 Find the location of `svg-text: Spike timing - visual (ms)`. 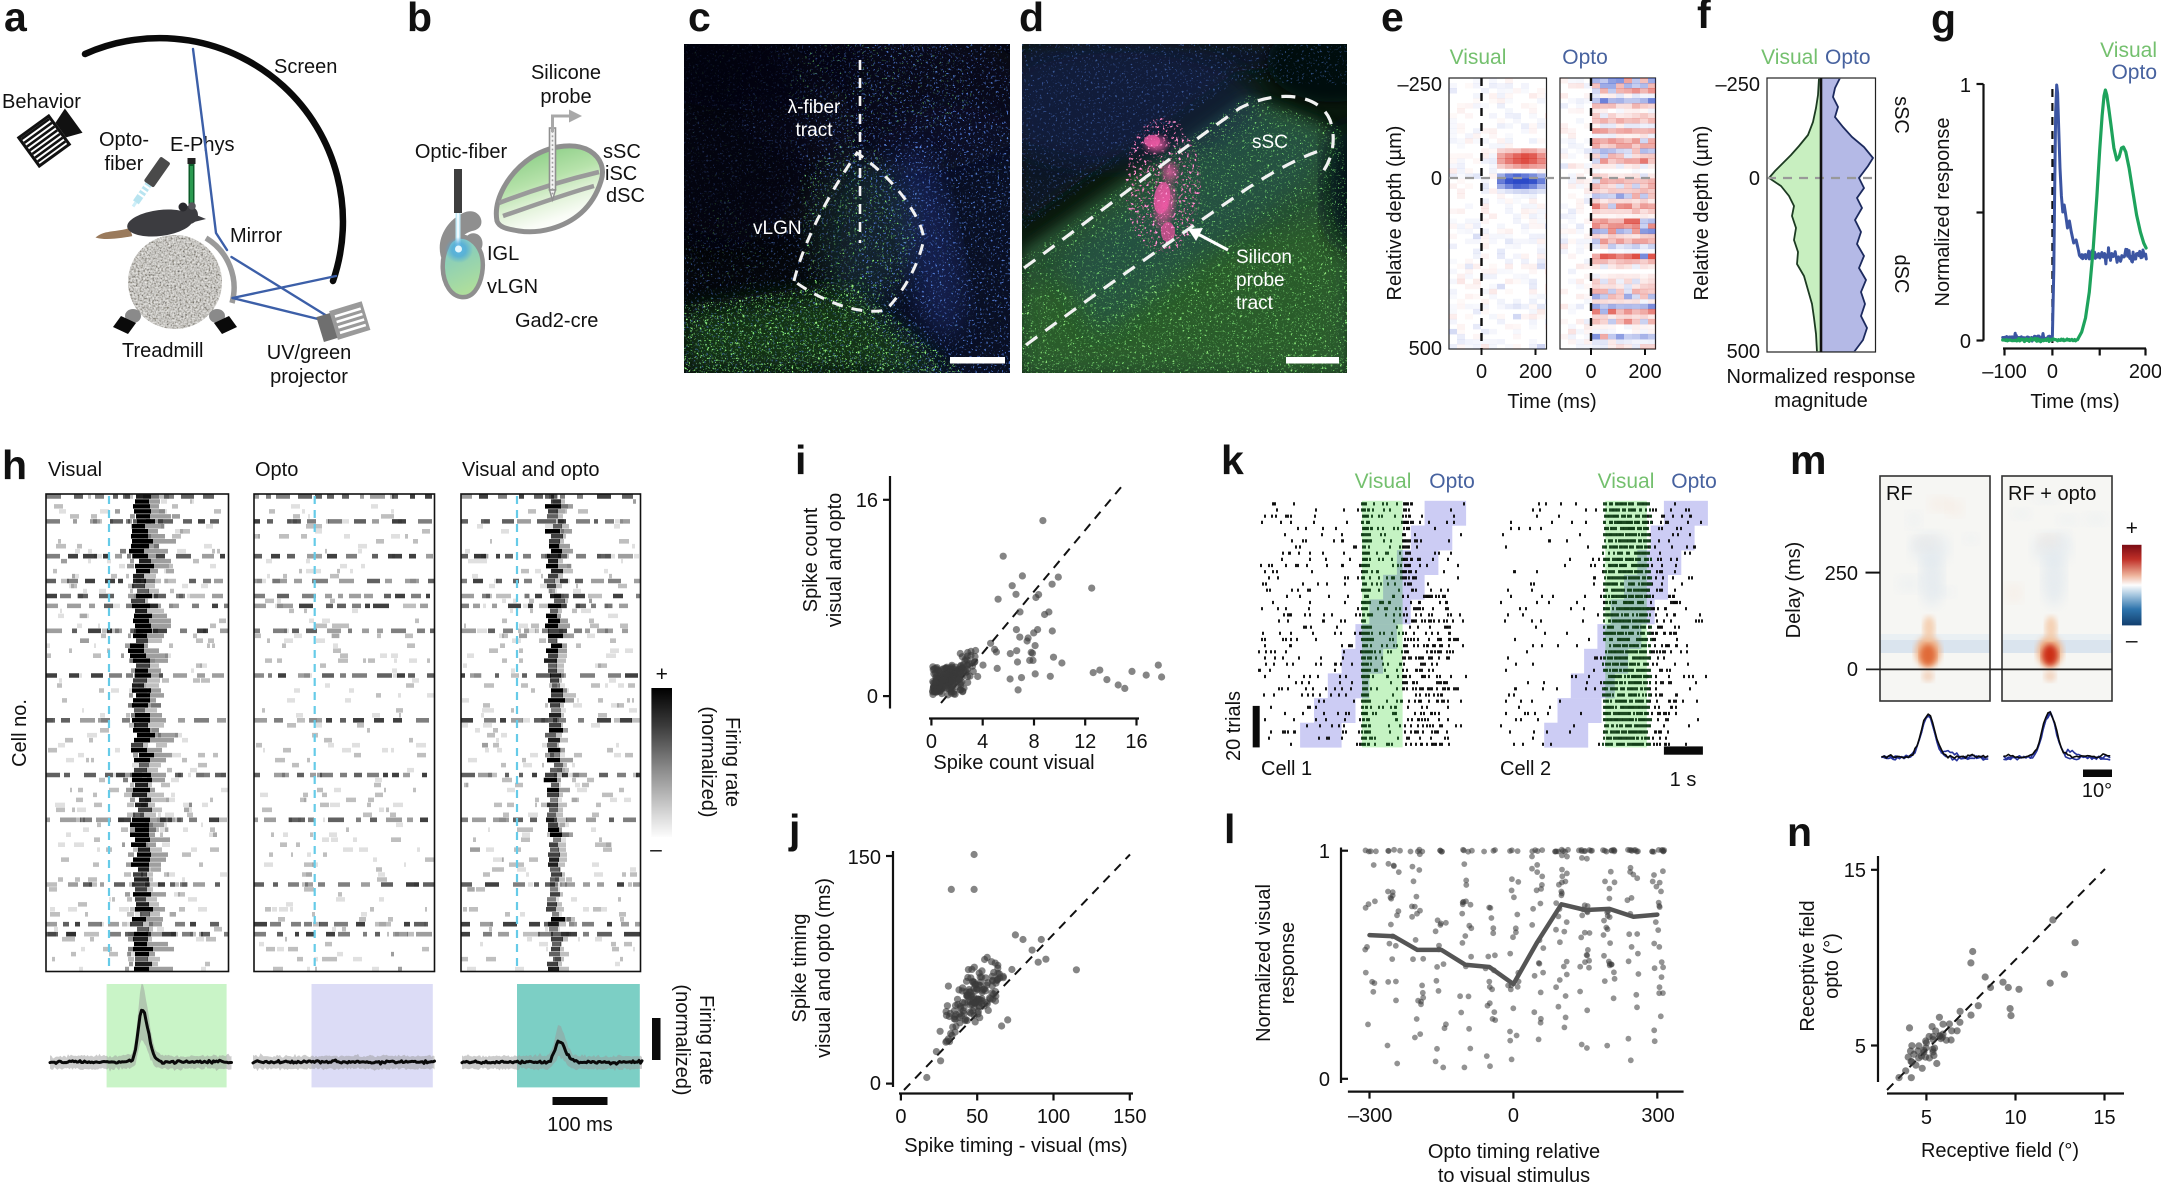

svg-text: Spike timing - visual (ms) is located at coordinates (1015, 1146).